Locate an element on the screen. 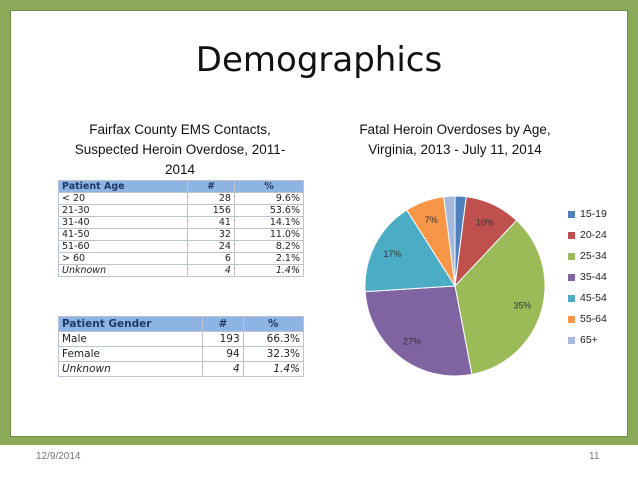 This screenshot has width=638, height=479. table-cell: < 20 is located at coordinates (123, 198).